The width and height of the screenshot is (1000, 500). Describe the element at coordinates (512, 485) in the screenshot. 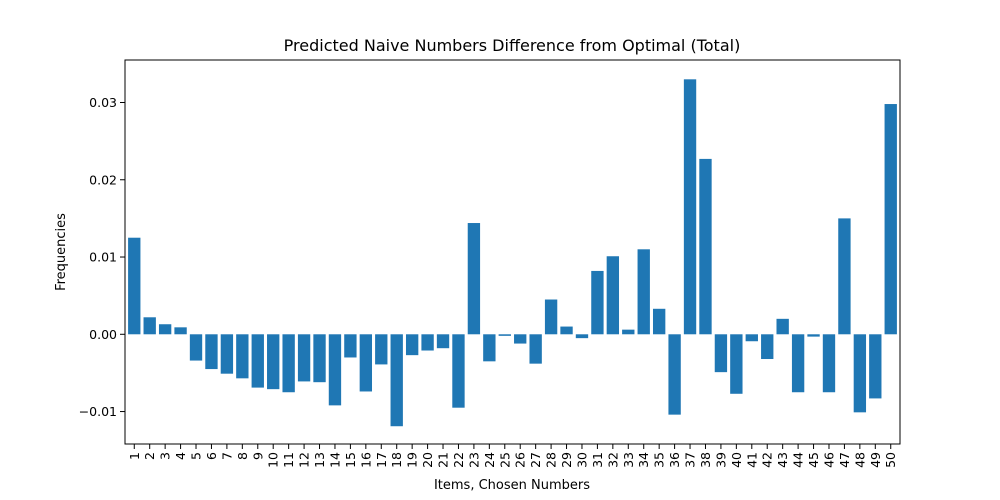

I see `x-axis-label: Items, Chosen Numbers` at that location.